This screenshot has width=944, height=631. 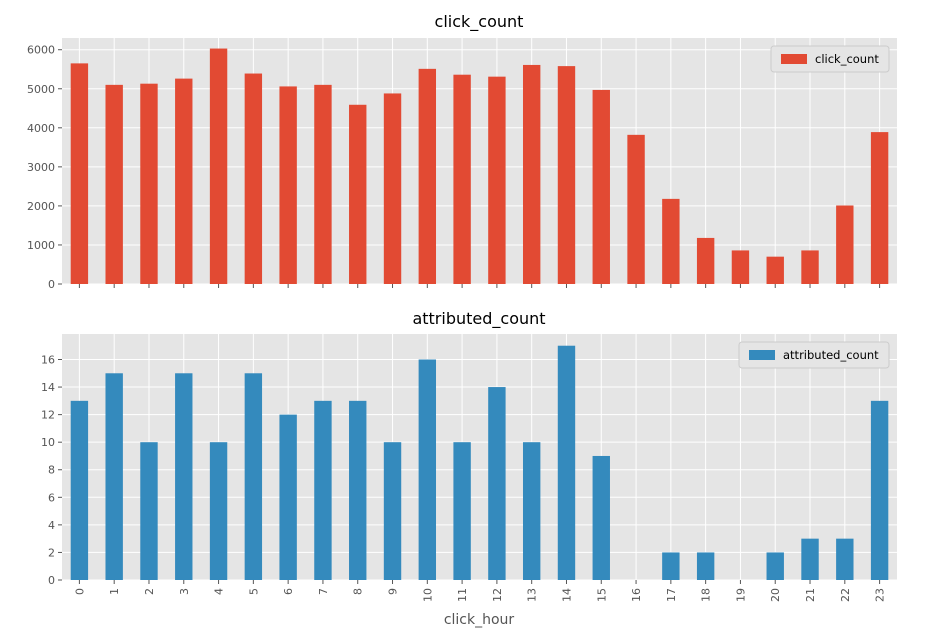 I want to click on x-tick-label: 15, so click(x=601, y=595).